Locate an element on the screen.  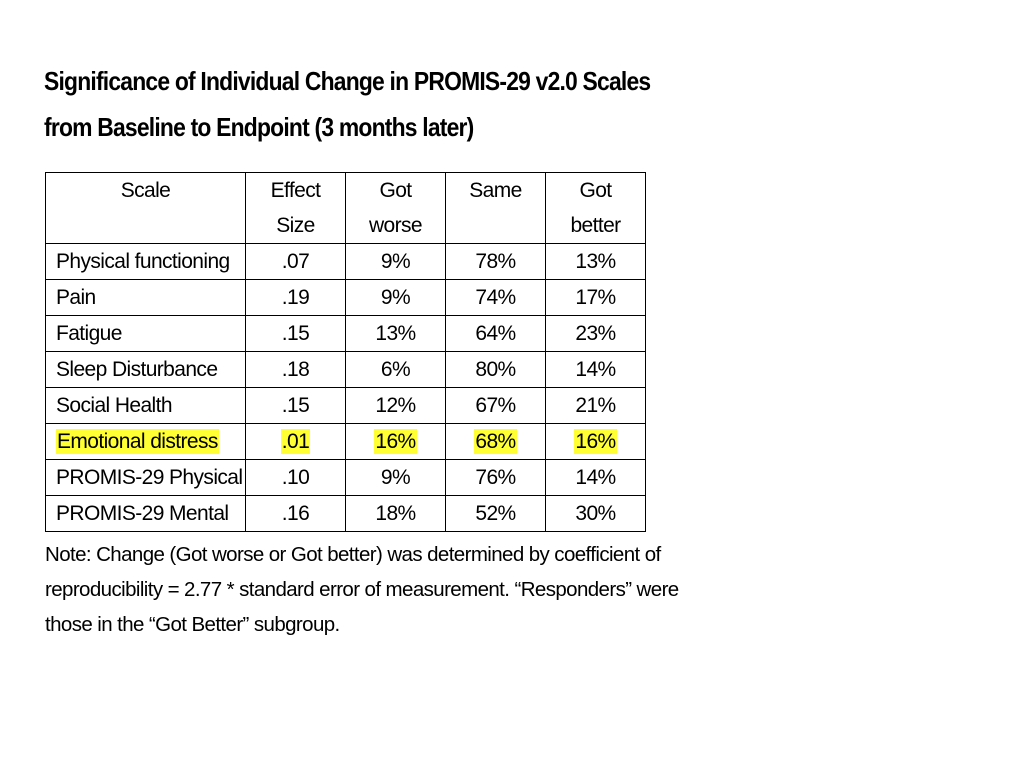
cell-better-text: 30% is located at coordinates (595, 513).